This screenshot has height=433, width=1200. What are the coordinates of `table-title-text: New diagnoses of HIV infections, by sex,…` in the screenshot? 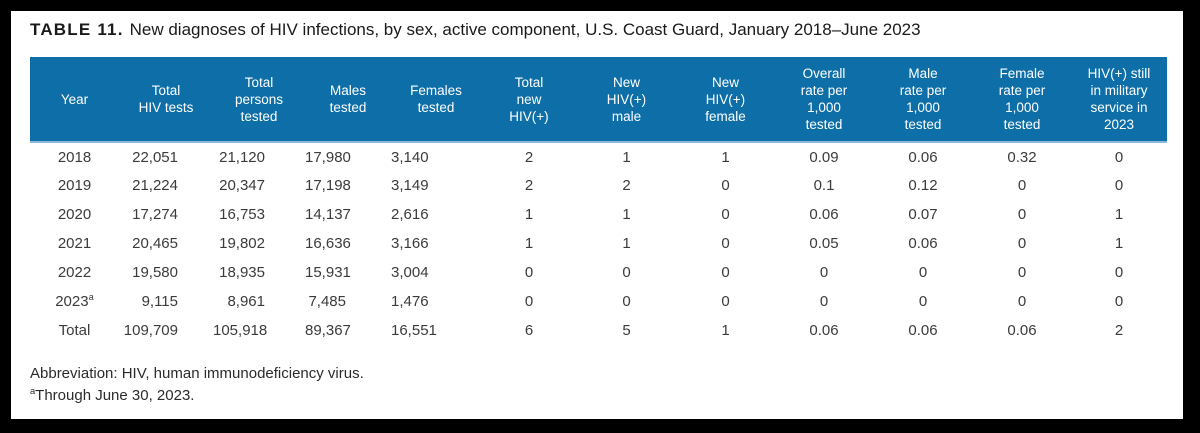 It's located at (525, 29).